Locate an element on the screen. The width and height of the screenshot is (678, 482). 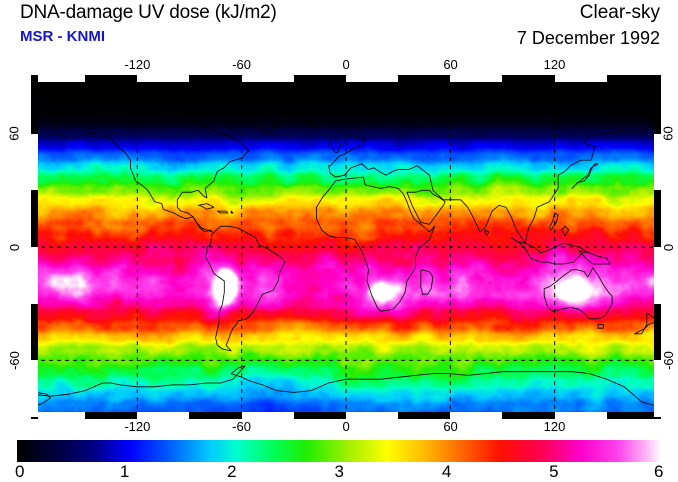
bottom-axis-label-1: -60 is located at coordinates (241, 426).